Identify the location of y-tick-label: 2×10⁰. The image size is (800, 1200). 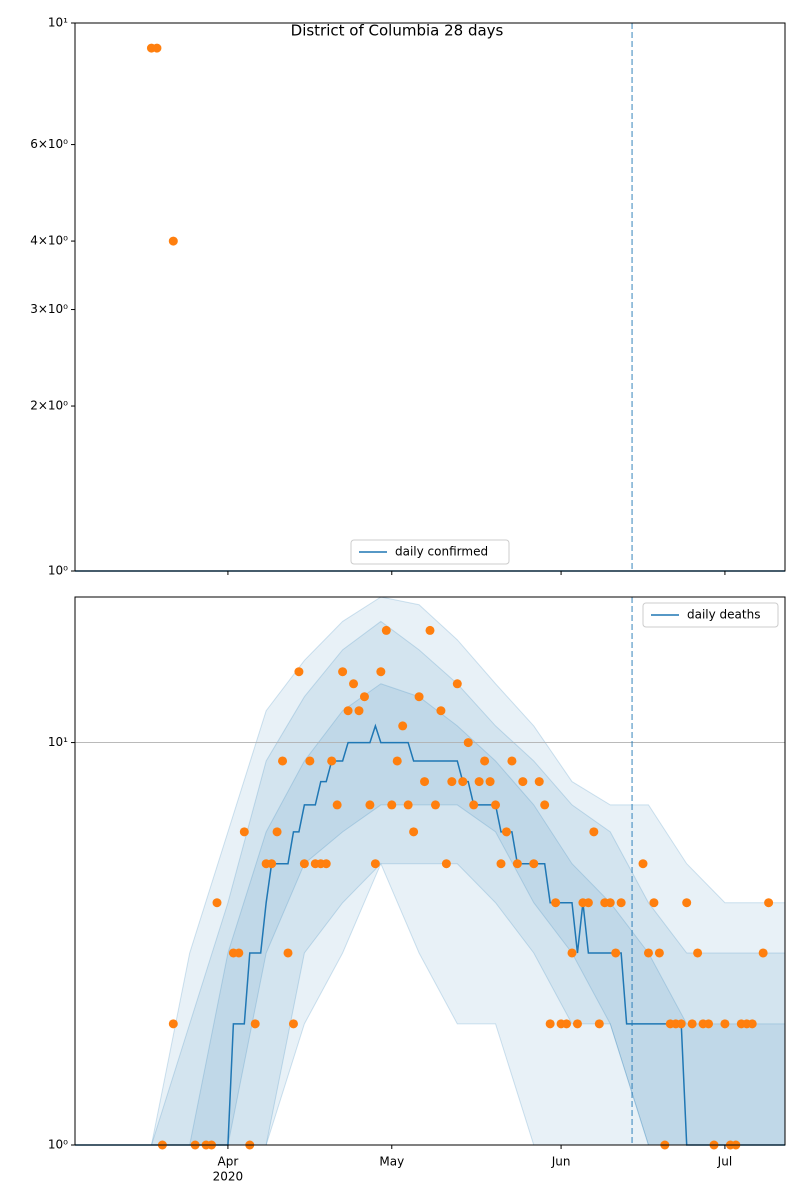
(49, 406).